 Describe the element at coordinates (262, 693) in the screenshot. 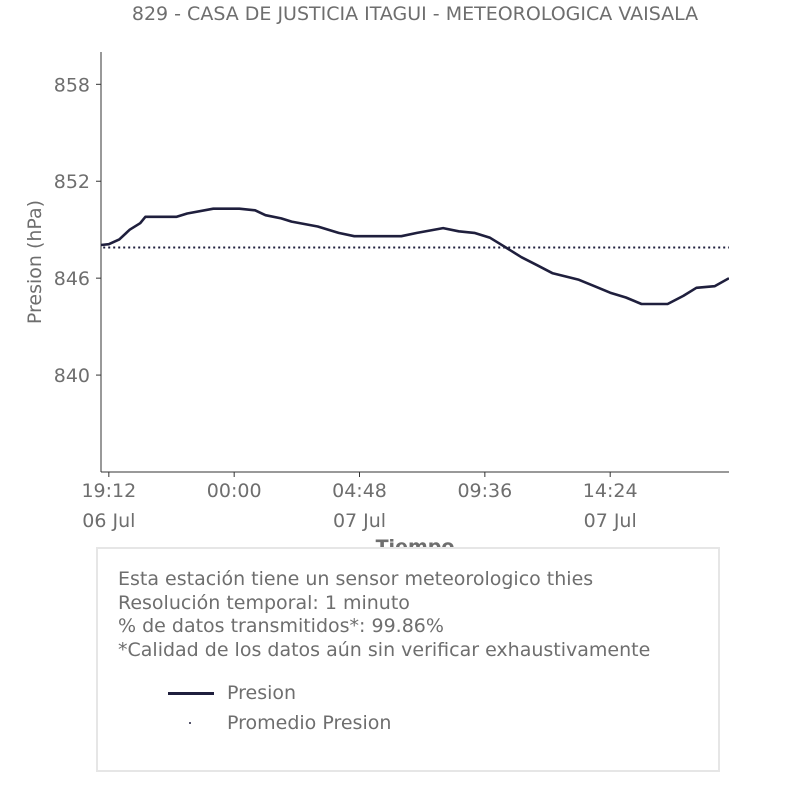

I see `legend-label-presion: Presion` at that location.